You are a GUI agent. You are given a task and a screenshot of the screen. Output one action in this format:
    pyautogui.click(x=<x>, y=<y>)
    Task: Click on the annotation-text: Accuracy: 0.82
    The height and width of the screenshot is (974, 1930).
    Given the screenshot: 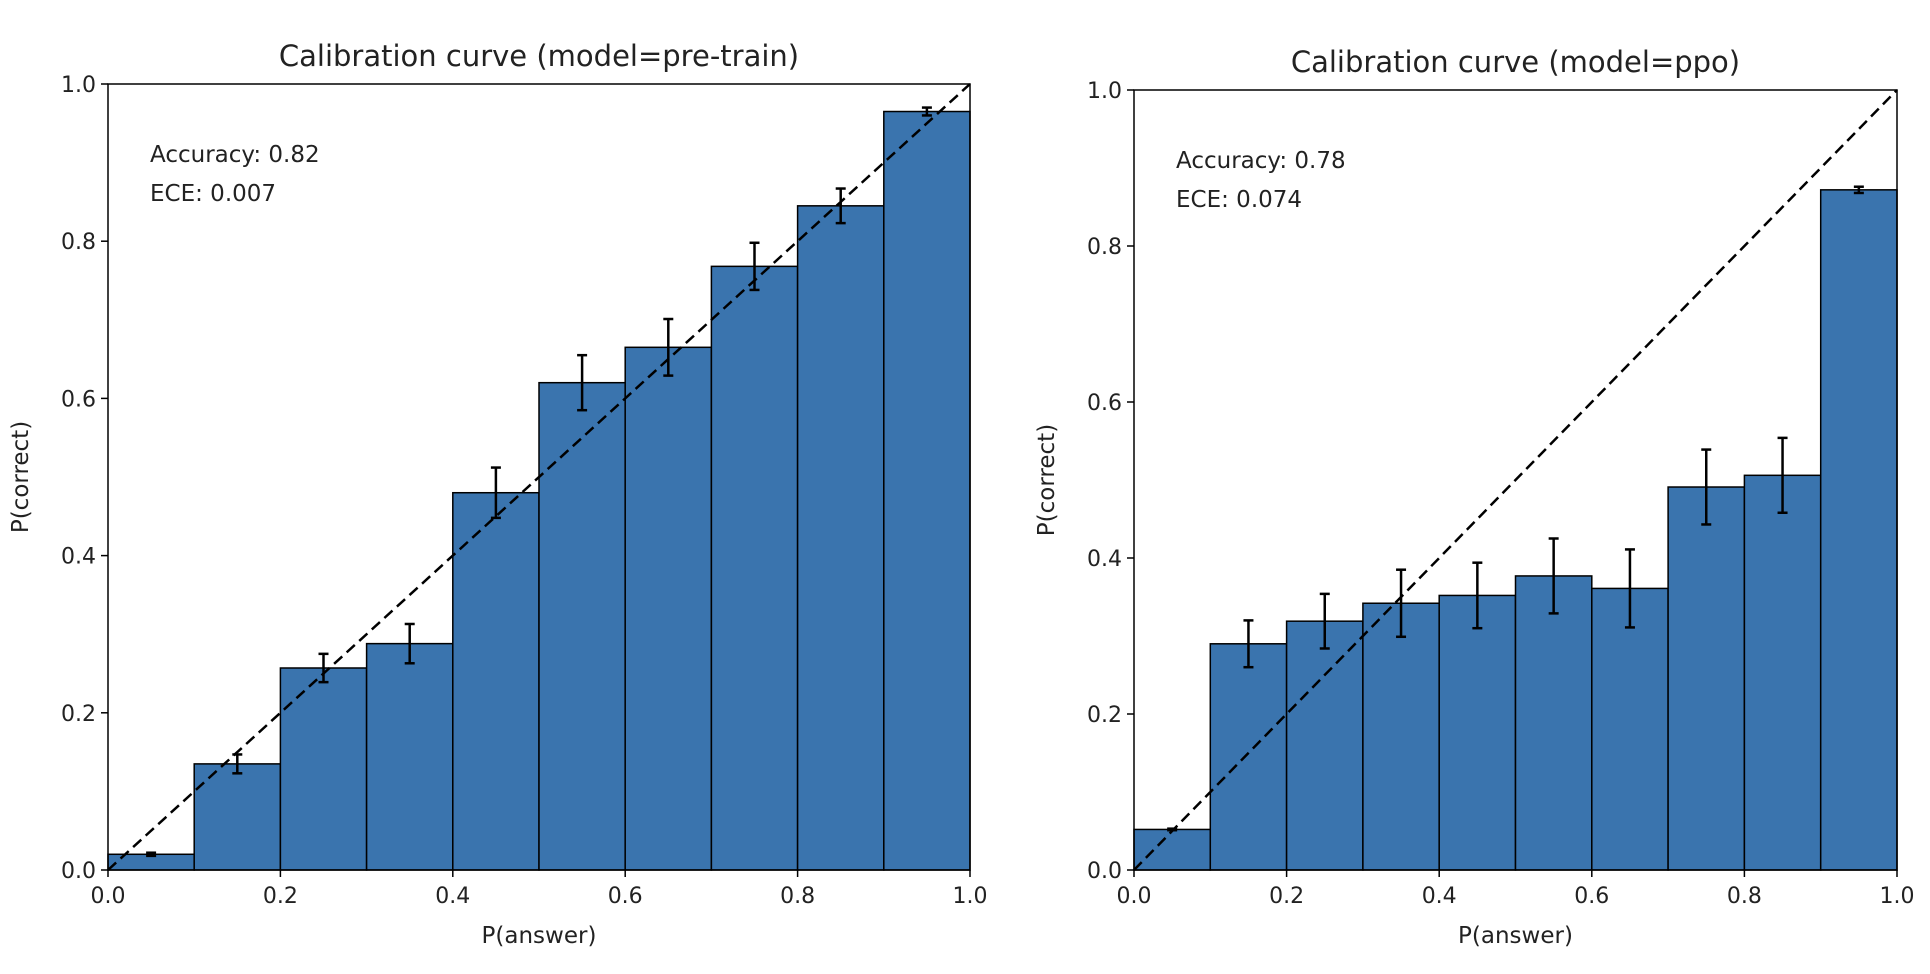 What is the action you would take?
    pyautogui.click(x=235, y=155)
    